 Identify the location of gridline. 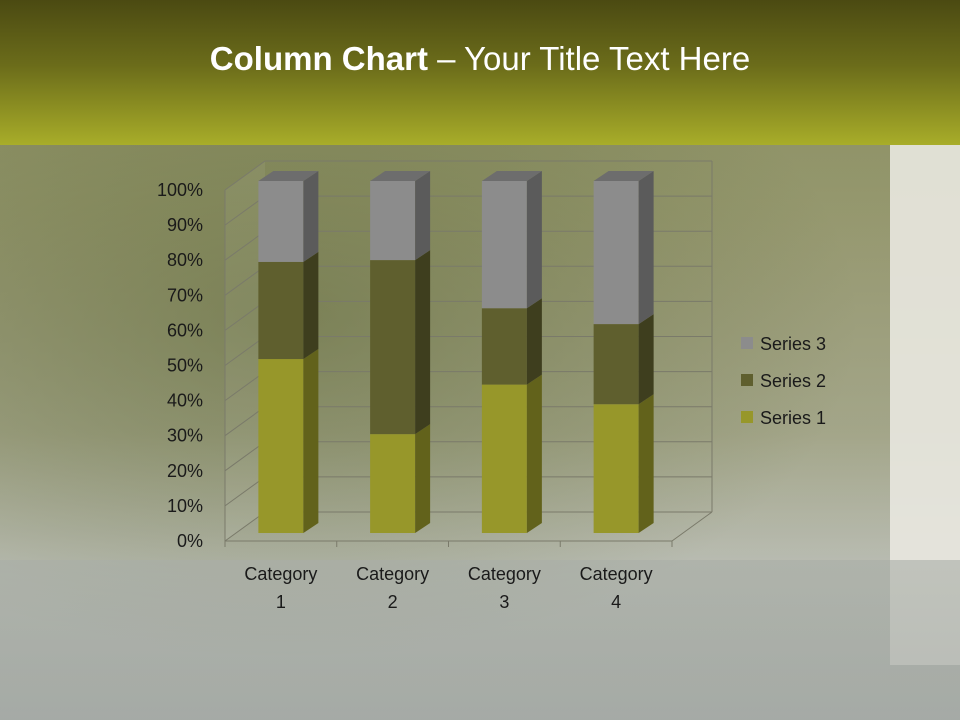
(468, 175).